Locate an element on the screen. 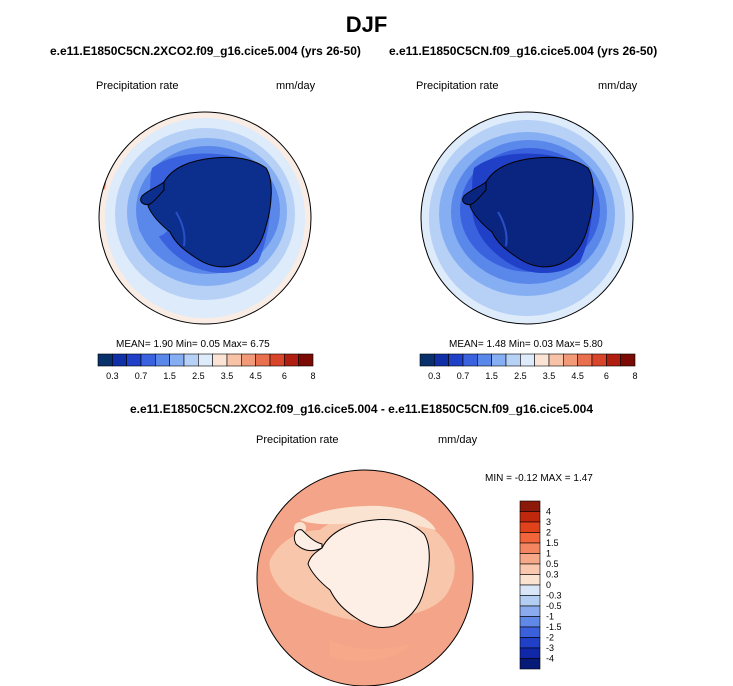 The height and width of the screenshot is (686, 733). map3-peninsula is located at coordinates (308, 540).